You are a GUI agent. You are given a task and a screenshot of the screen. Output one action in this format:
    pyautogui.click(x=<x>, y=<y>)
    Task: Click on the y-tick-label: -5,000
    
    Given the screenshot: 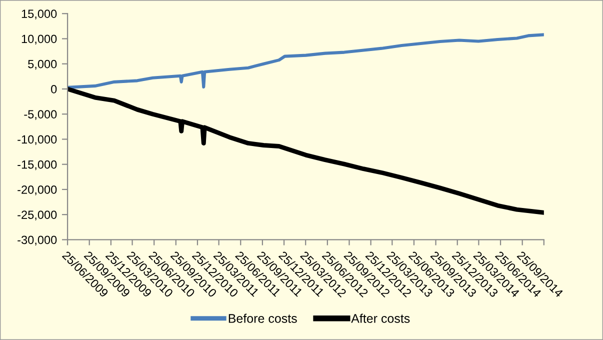 What is the action you would take?
    pyautogui.click(x=40, y=115)
    